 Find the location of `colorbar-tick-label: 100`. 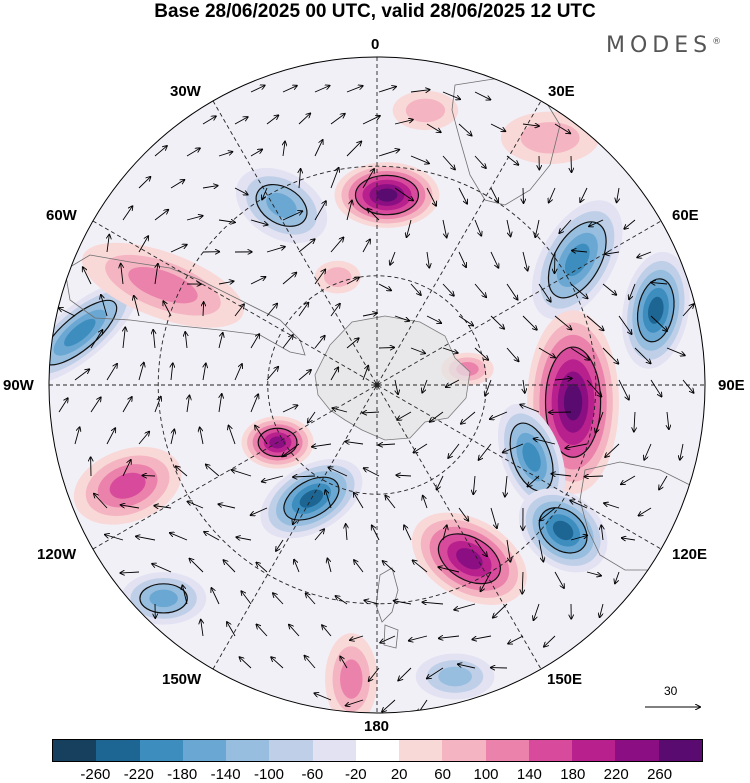

colorbar-tick-label: 100 is located at coordinates (486, 774).